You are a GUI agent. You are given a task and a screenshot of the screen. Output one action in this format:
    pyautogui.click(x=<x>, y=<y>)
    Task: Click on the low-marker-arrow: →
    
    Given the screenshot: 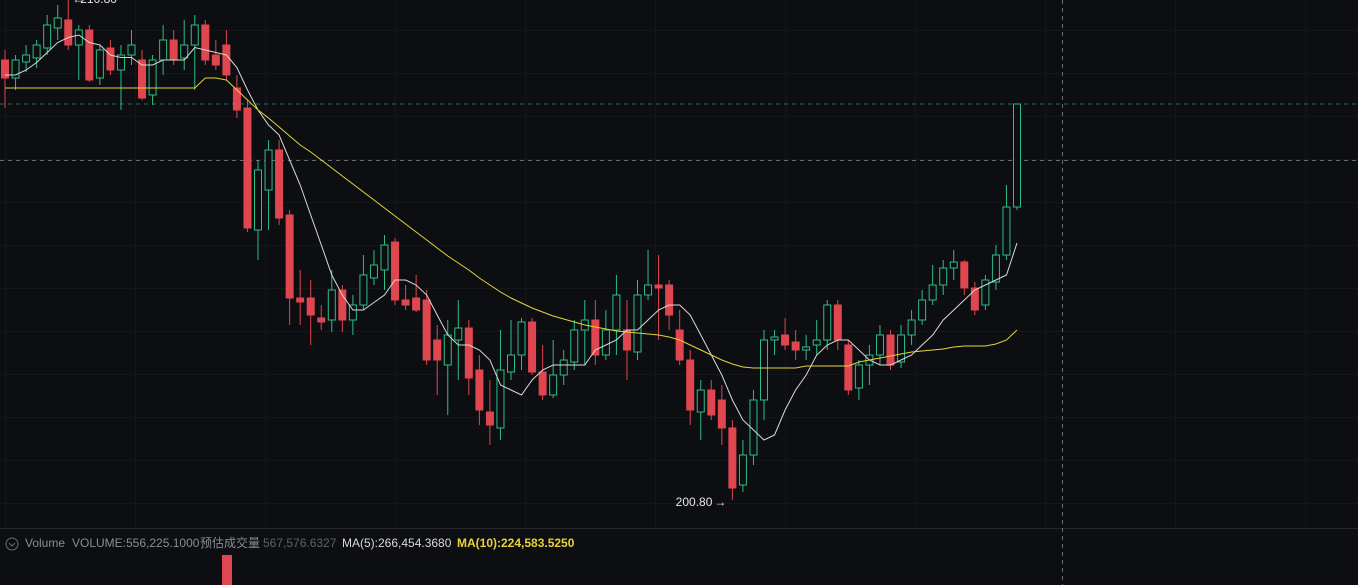 What is the action you would take?
    pyautogui.click(x=720, y=502)
    